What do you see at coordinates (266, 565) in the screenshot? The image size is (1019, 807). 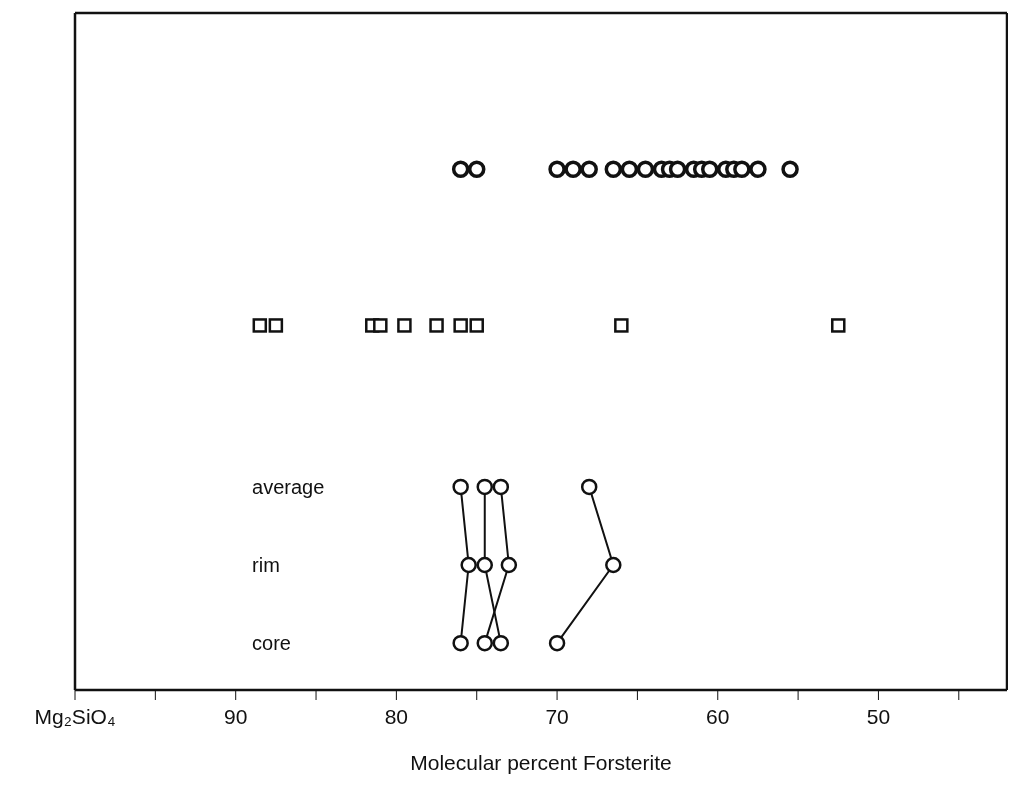 I see `annotation: rim` at bounding box center [266, 565].